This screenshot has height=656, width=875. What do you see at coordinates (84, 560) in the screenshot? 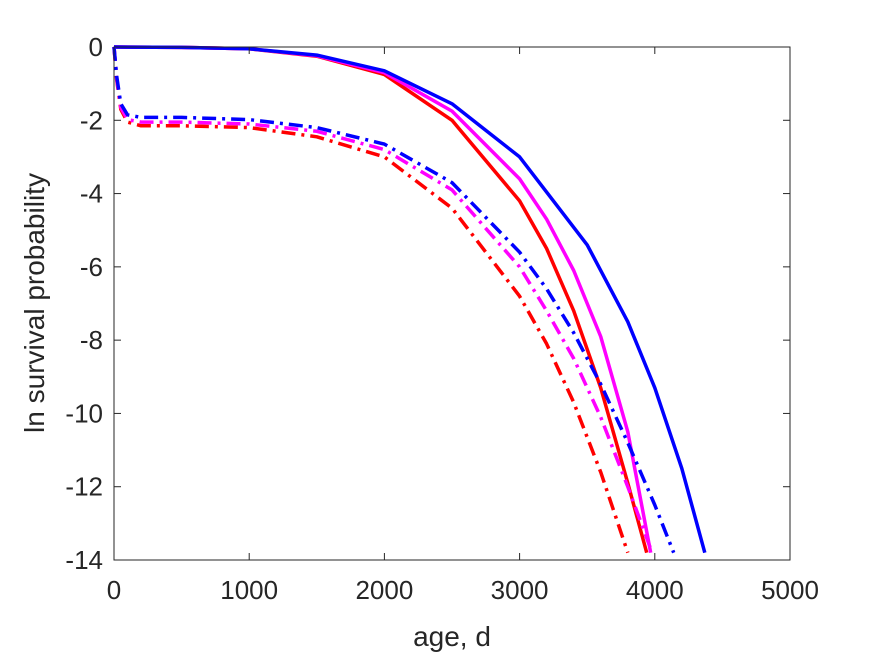
I see `y-tick-label: -14` at bounding box center [84, 560].